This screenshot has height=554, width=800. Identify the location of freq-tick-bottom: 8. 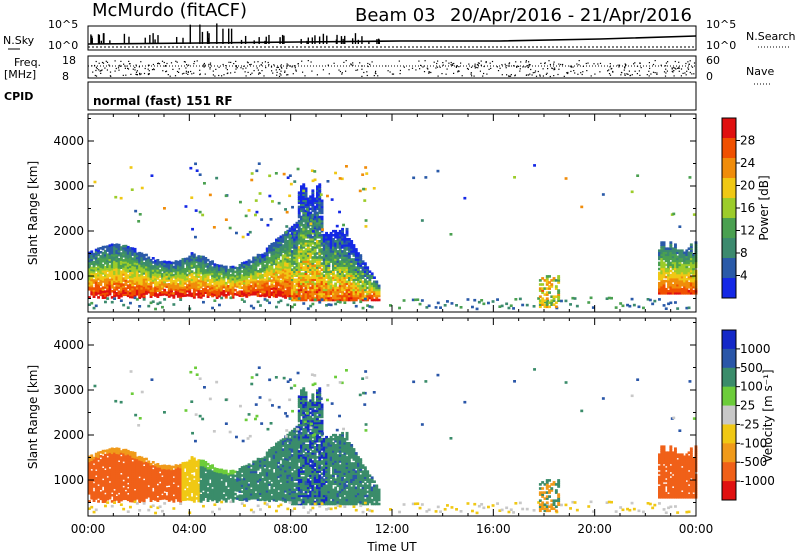
(65, 76).